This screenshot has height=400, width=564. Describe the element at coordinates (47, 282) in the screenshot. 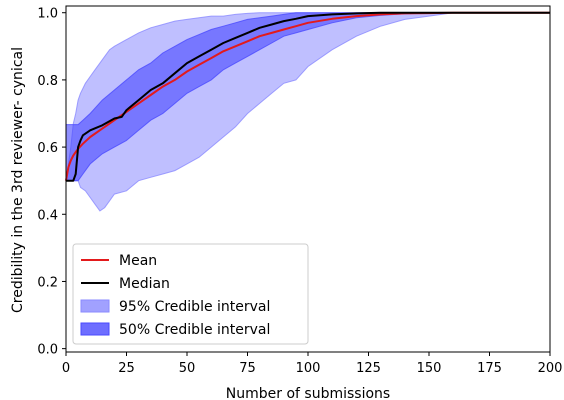

I see `y-tick-label: 0.2` at that location.